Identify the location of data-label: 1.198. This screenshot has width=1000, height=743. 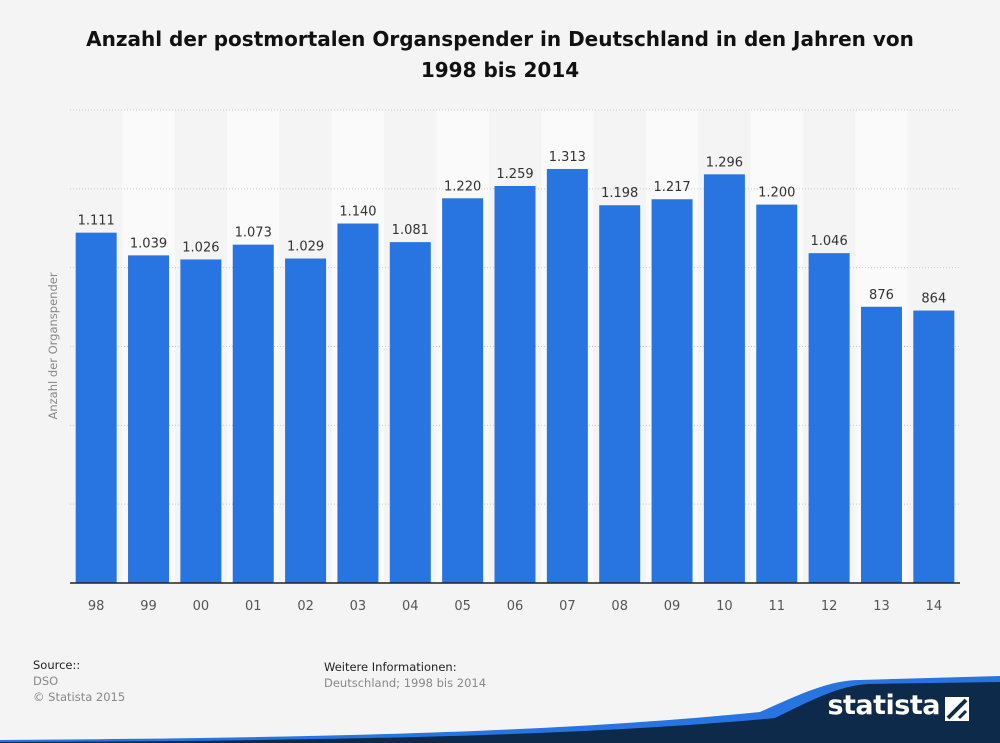
(619, 193).